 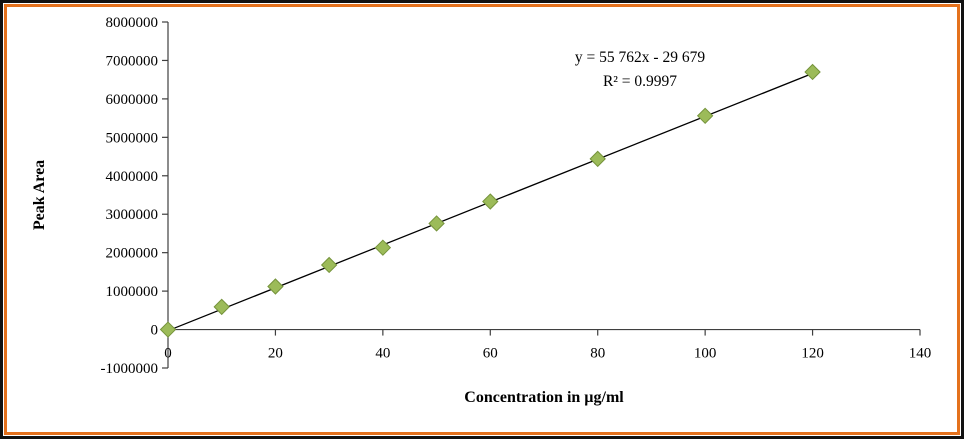 What do you see at coordinates (132, 138) in the screenshot?
I see `y-tick-label: 5000000` at bounding box center [132, 138].